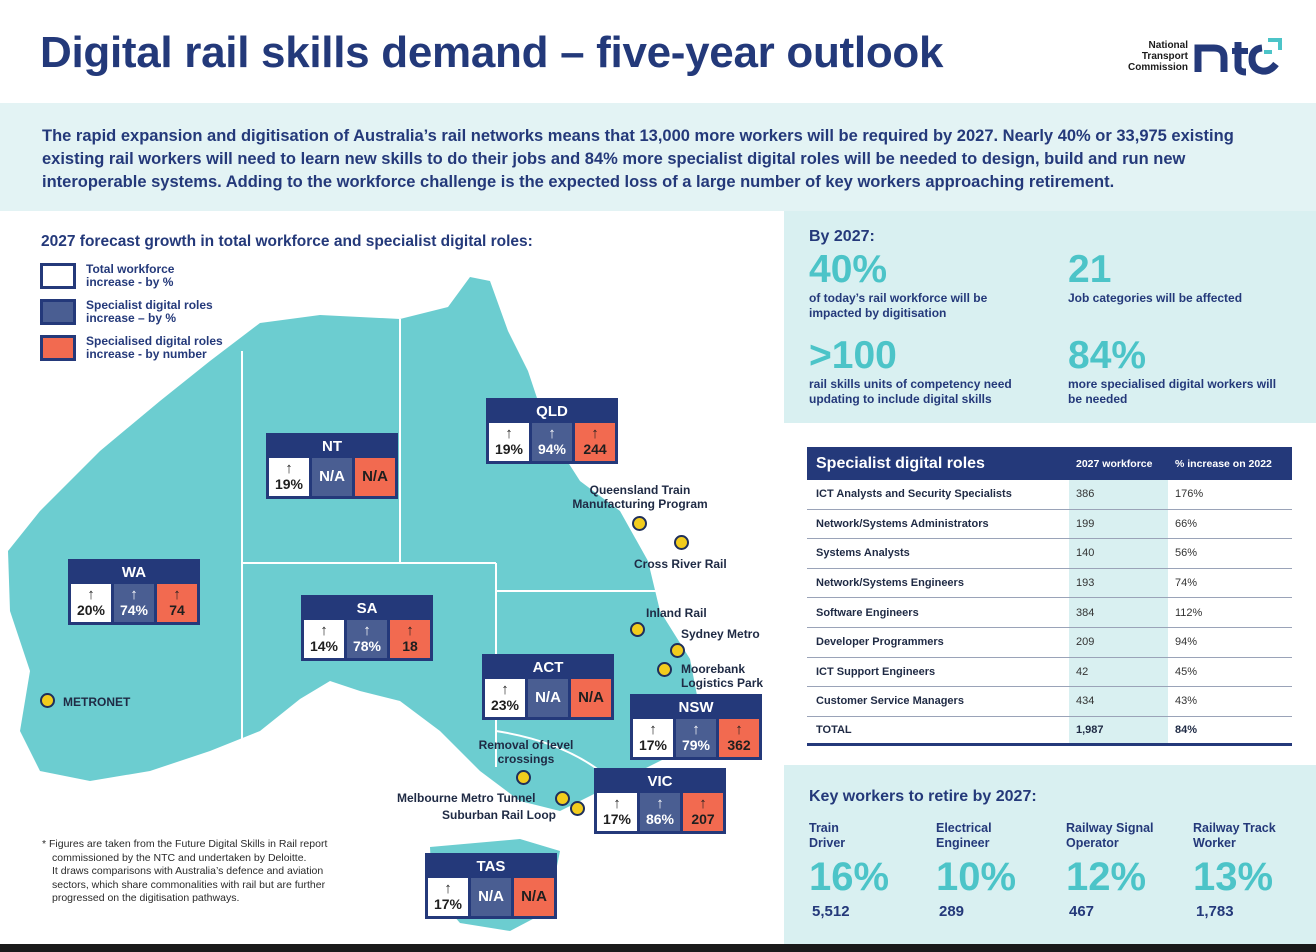 This screenshot has height=952, width=1316. I want to click on location-label: Suburban Rail Loop, so click(499, 815).